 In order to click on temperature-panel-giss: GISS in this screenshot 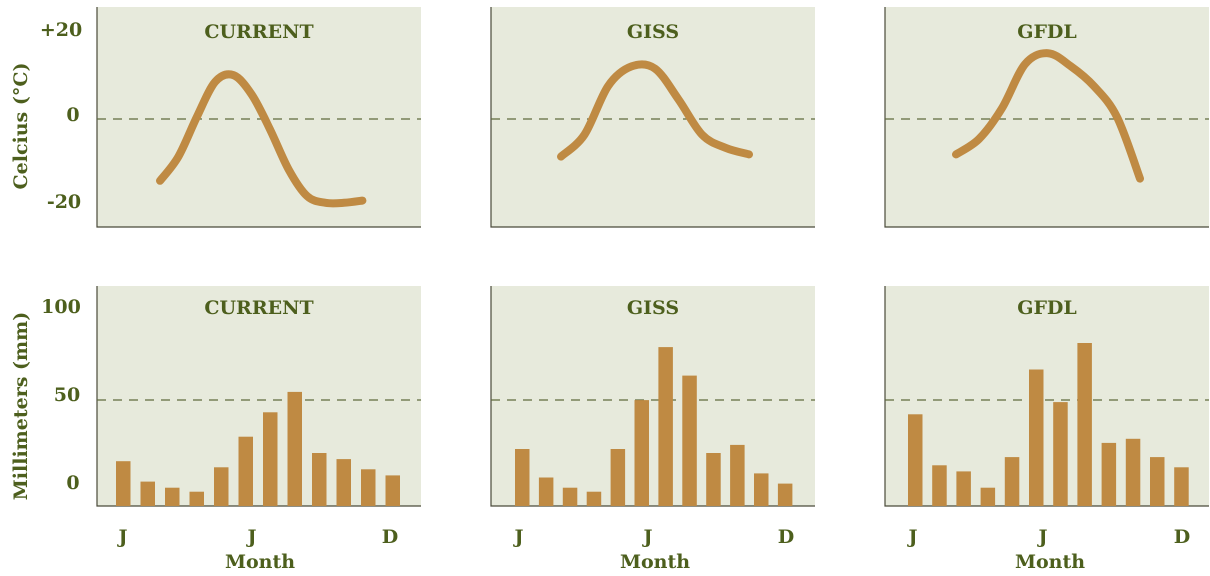, I will do `click(652, 117)`.